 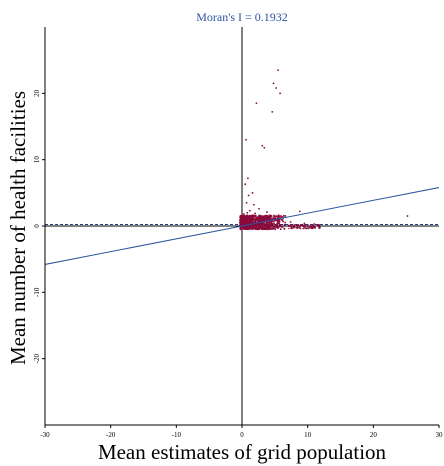 What do you see at coordinates (45, 435) in the screenshot?
I see `x-tick-label: -30` at bounding box center [45, 435].